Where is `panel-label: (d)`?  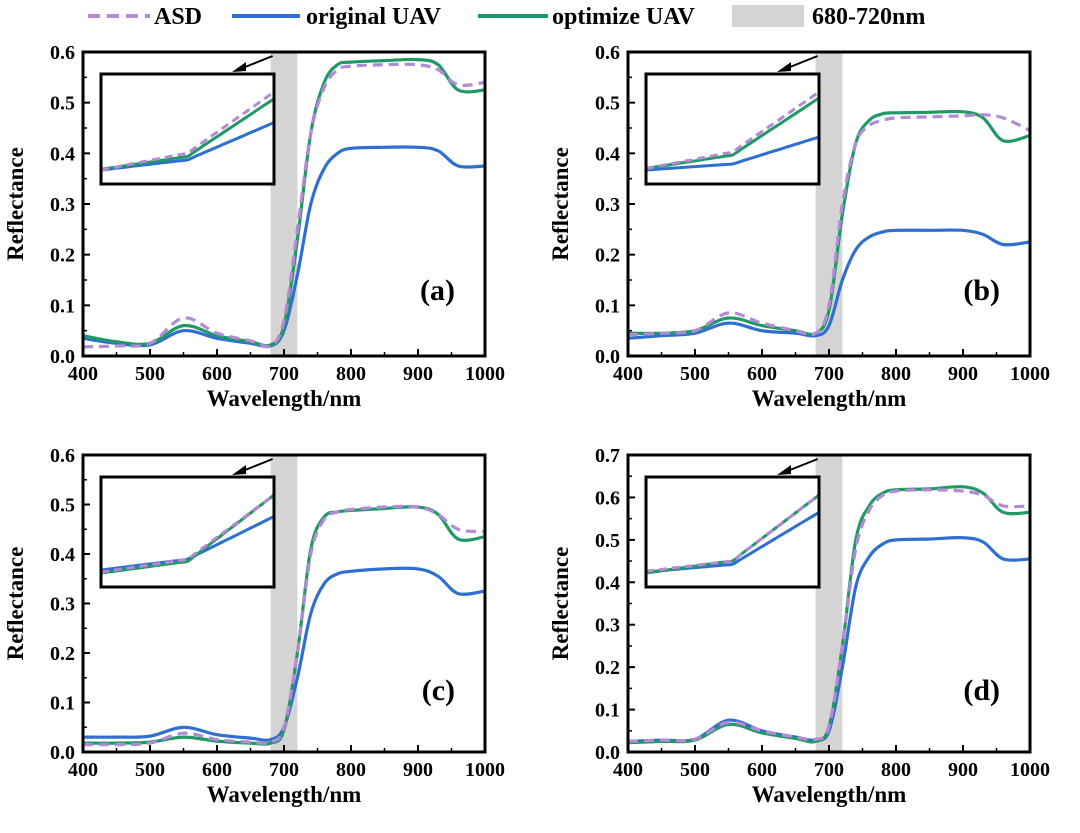 panel-label: (d) is located at coordinates (981, 690).